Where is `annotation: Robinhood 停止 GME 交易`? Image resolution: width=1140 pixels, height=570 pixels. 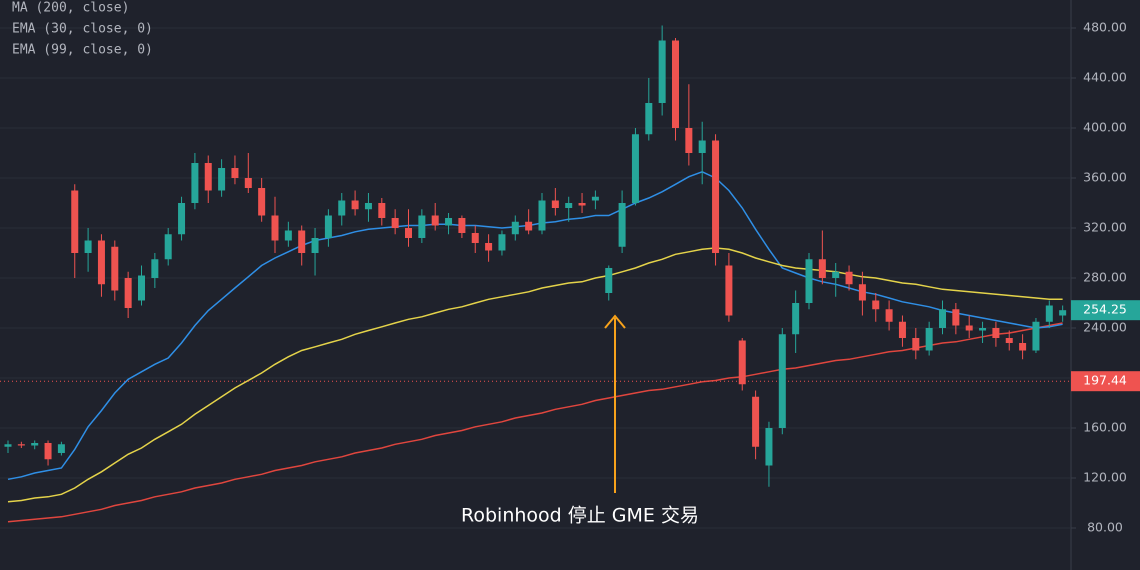 annotation: Robinhood 停止 GME 交易 is located at coordinates (580, 516).